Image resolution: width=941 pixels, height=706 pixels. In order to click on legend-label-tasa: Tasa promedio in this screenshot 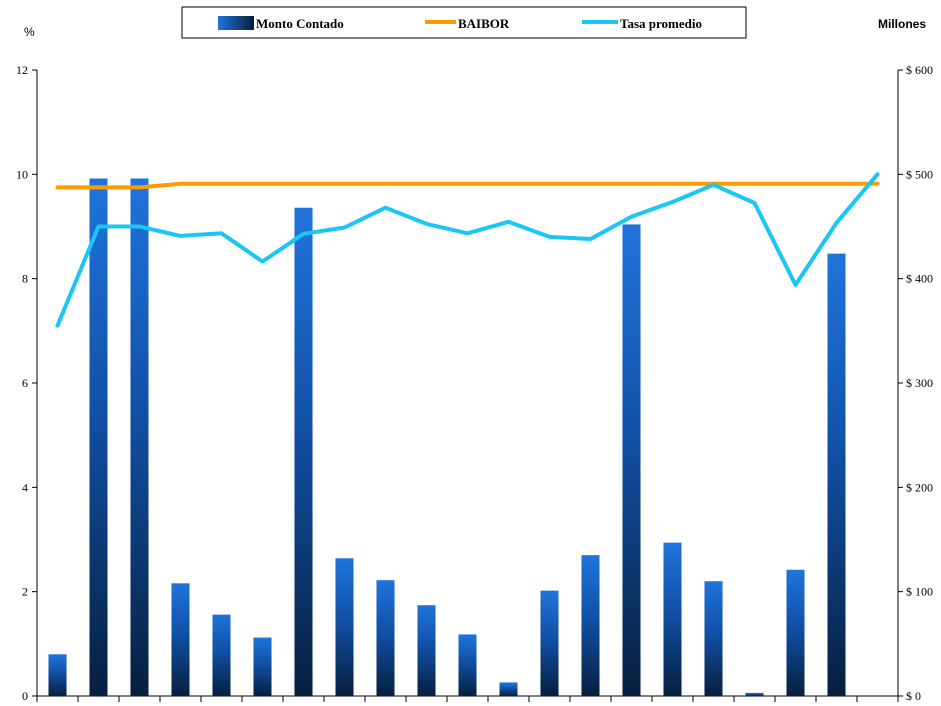, I will do `click(661, 23)`.